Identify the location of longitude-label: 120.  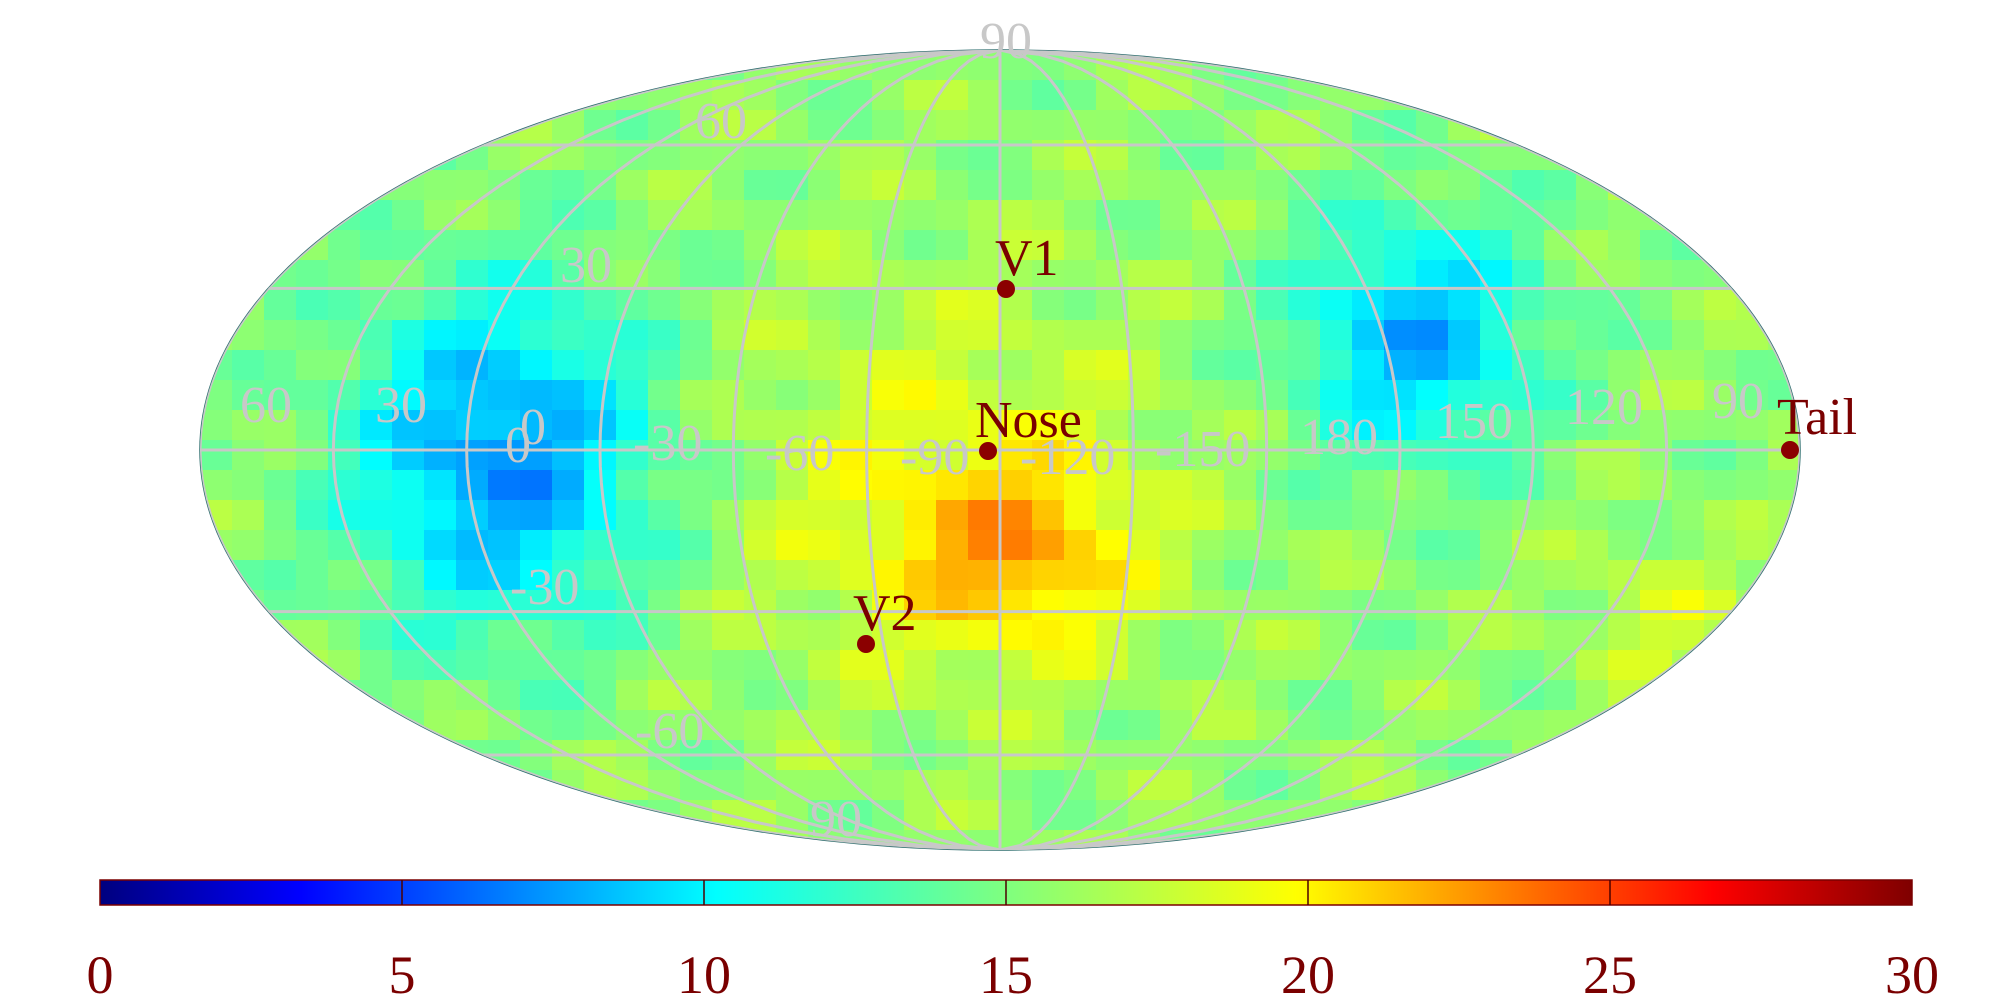
(1604, 407).